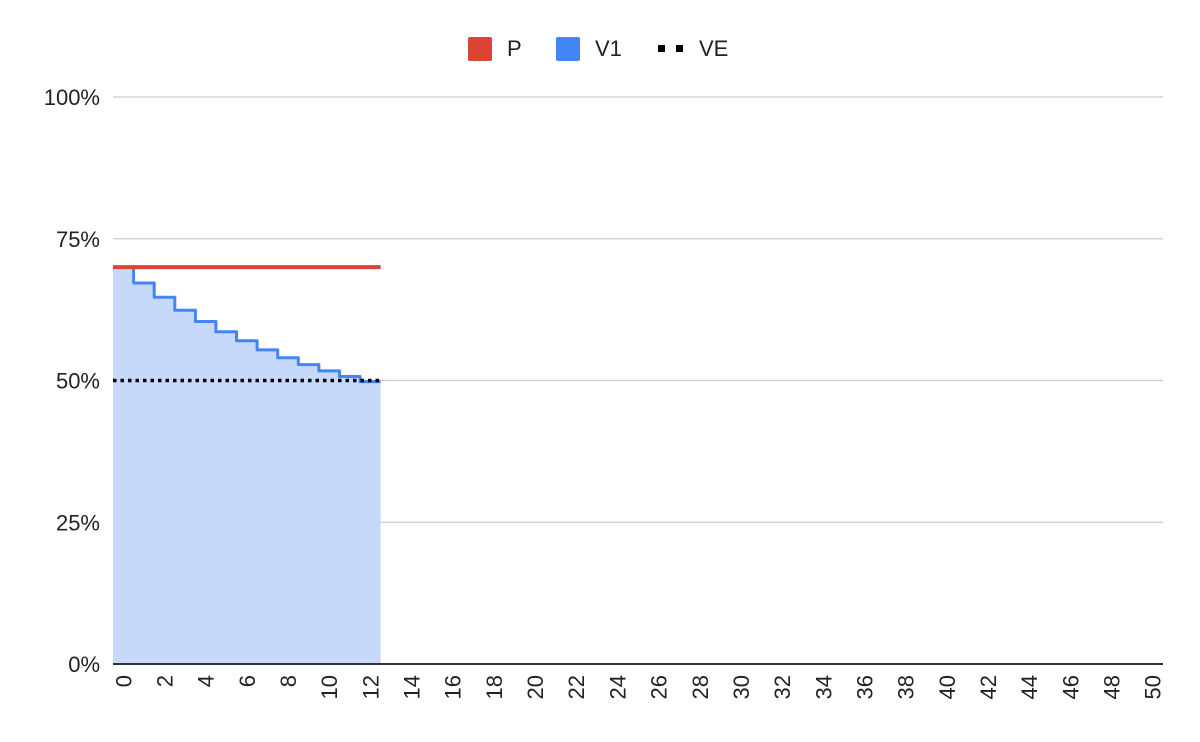  I want to click on legend-item-v1: V1, so click(589, 48).